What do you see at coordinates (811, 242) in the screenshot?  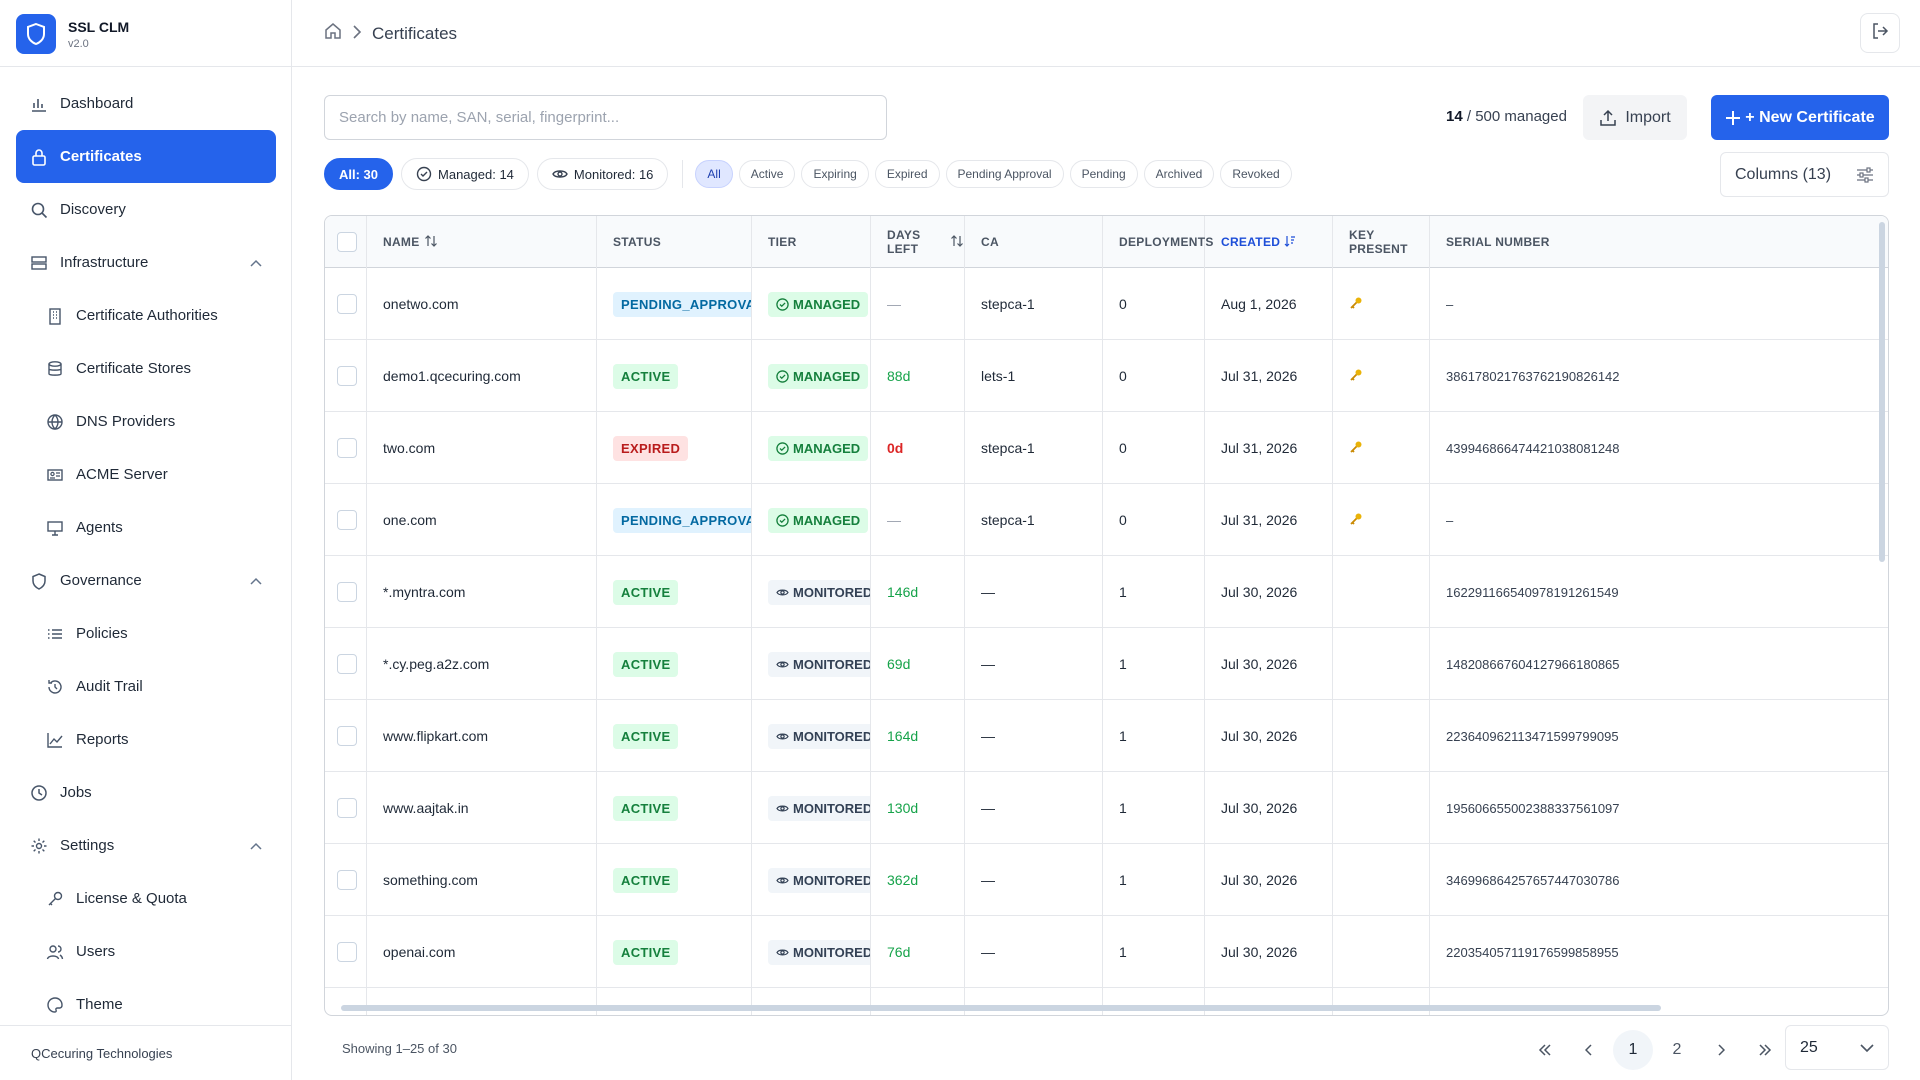 I see `column-header-tier: TIER` at bounding box center [811, 242].